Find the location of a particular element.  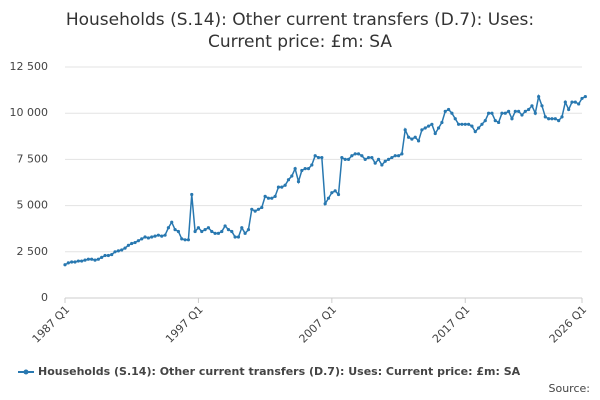

x-tick-label: 1997 Q1 is located at coordinates (184, 324).